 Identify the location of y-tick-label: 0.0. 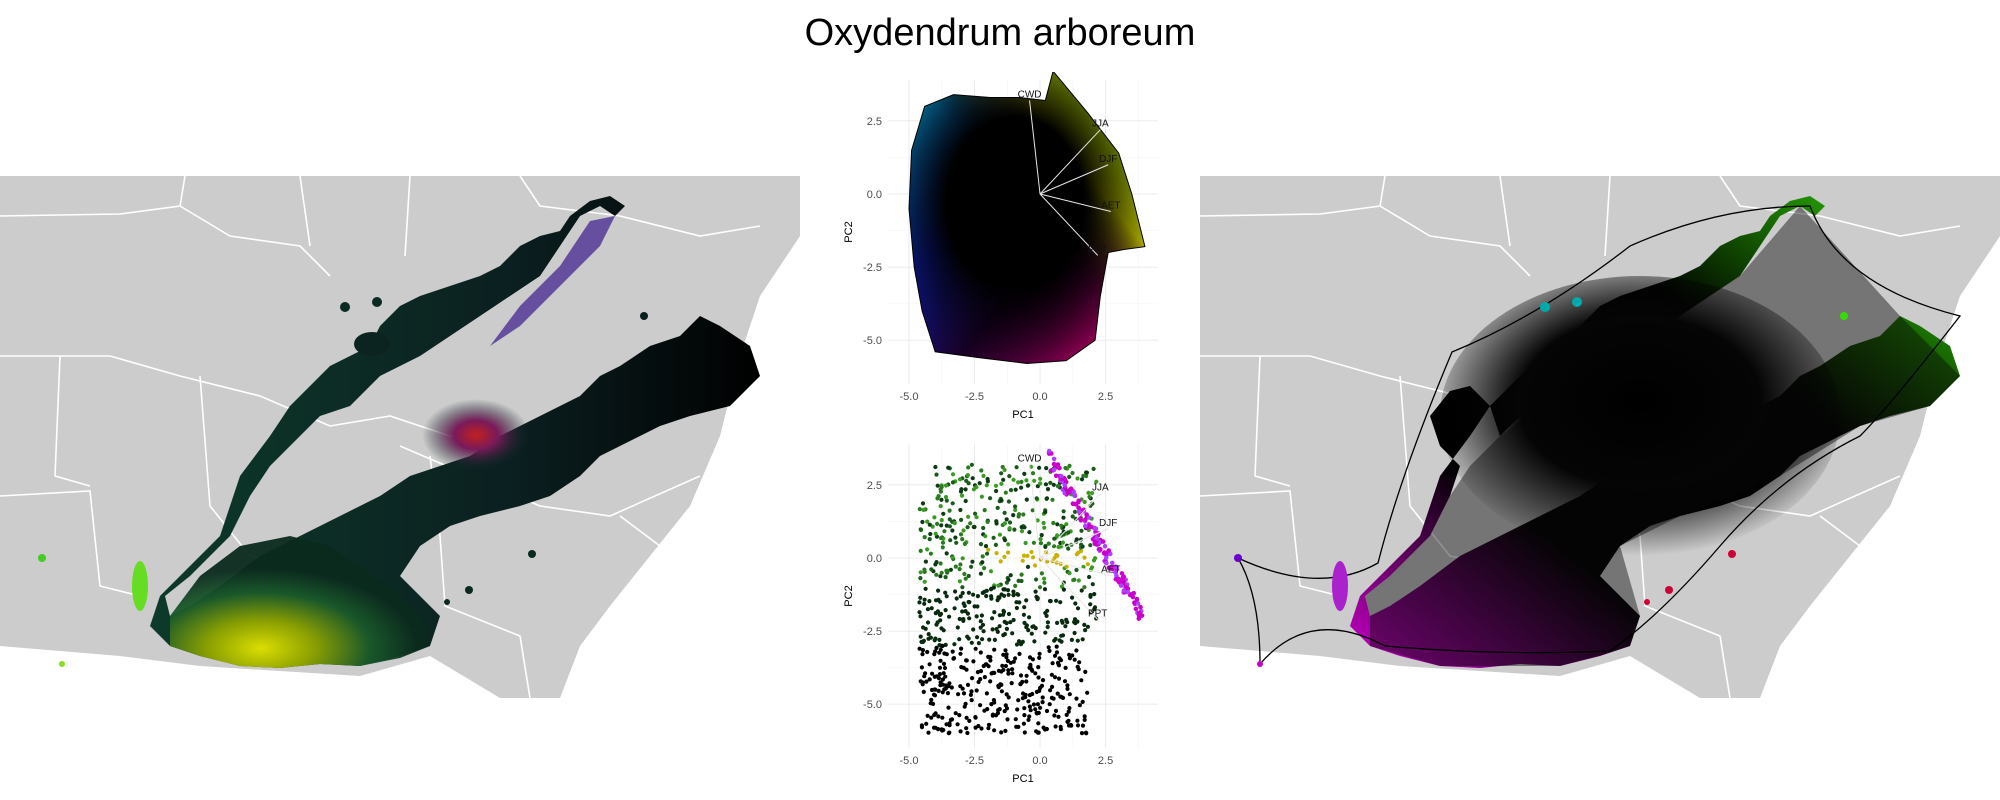
(874, 195).